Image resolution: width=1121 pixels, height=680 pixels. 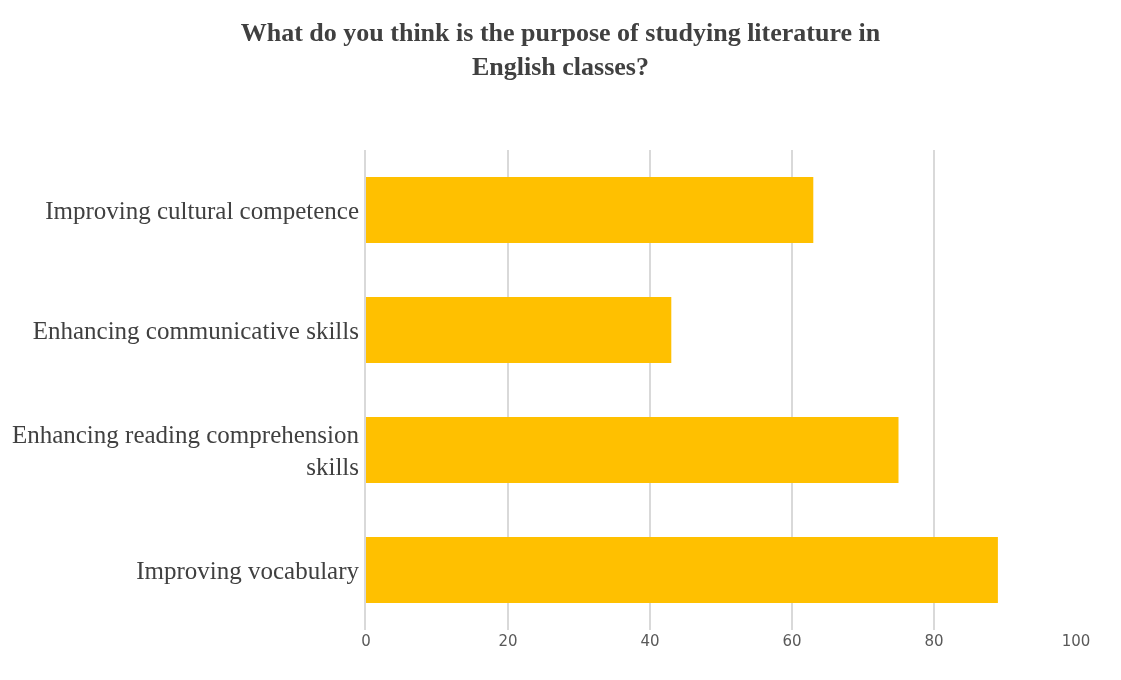 I want to click on chart-title: What do you think is the purpose of studying literature in English classes?, so click(x=560, y=49).